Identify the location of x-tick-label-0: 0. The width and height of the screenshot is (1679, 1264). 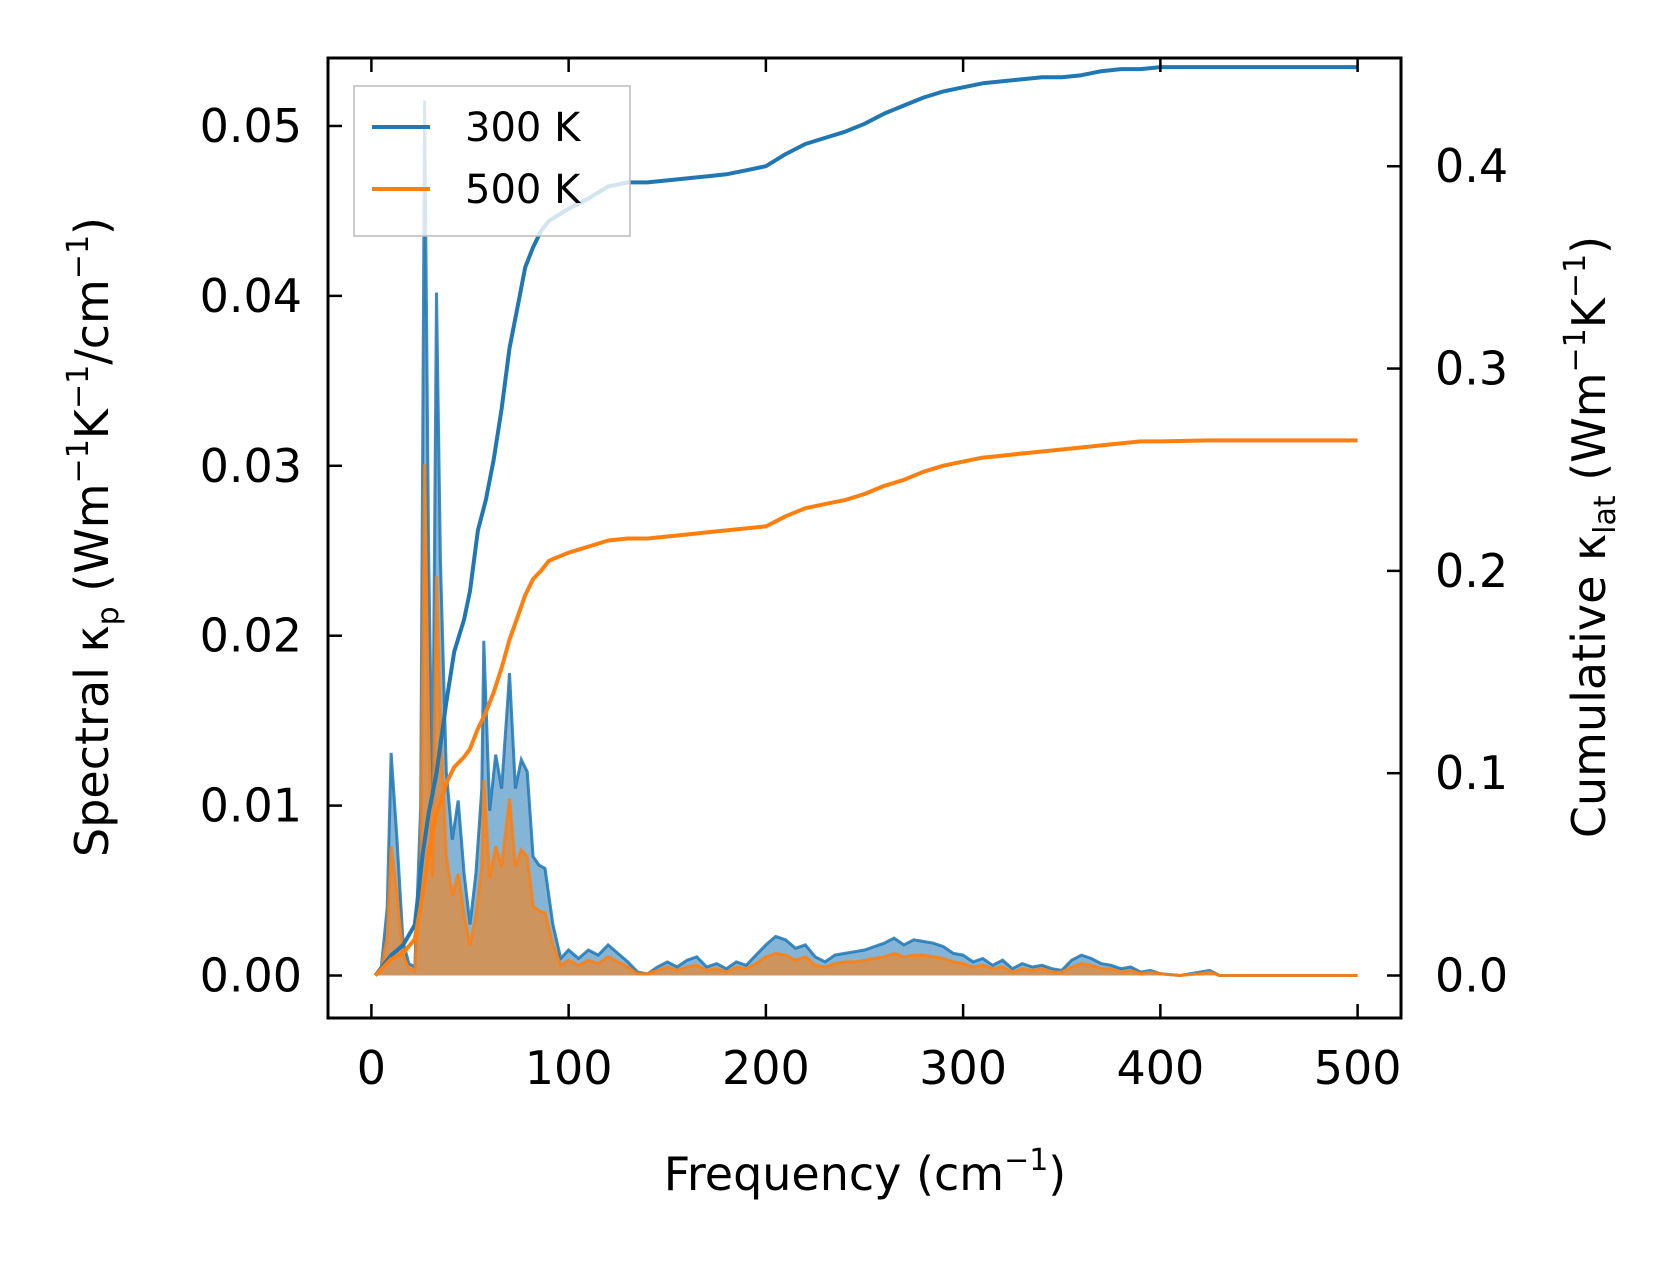
(371, 1068).